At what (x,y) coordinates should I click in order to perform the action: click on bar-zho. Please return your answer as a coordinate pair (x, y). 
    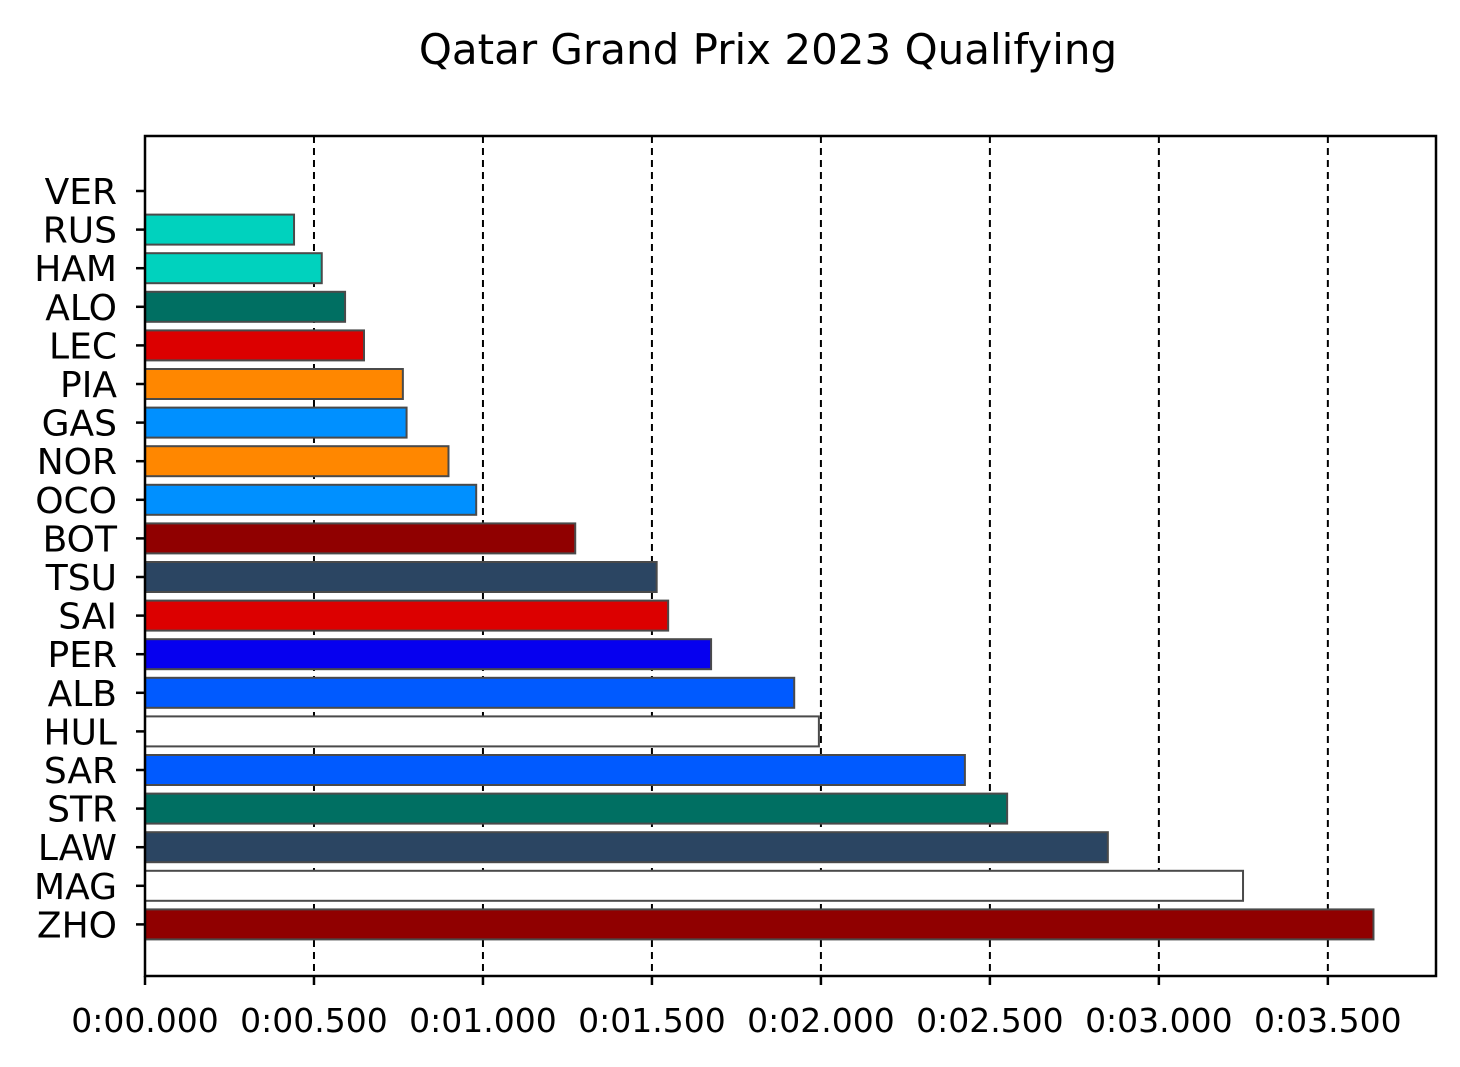
    Looking at the image, I should click on (759, 924).